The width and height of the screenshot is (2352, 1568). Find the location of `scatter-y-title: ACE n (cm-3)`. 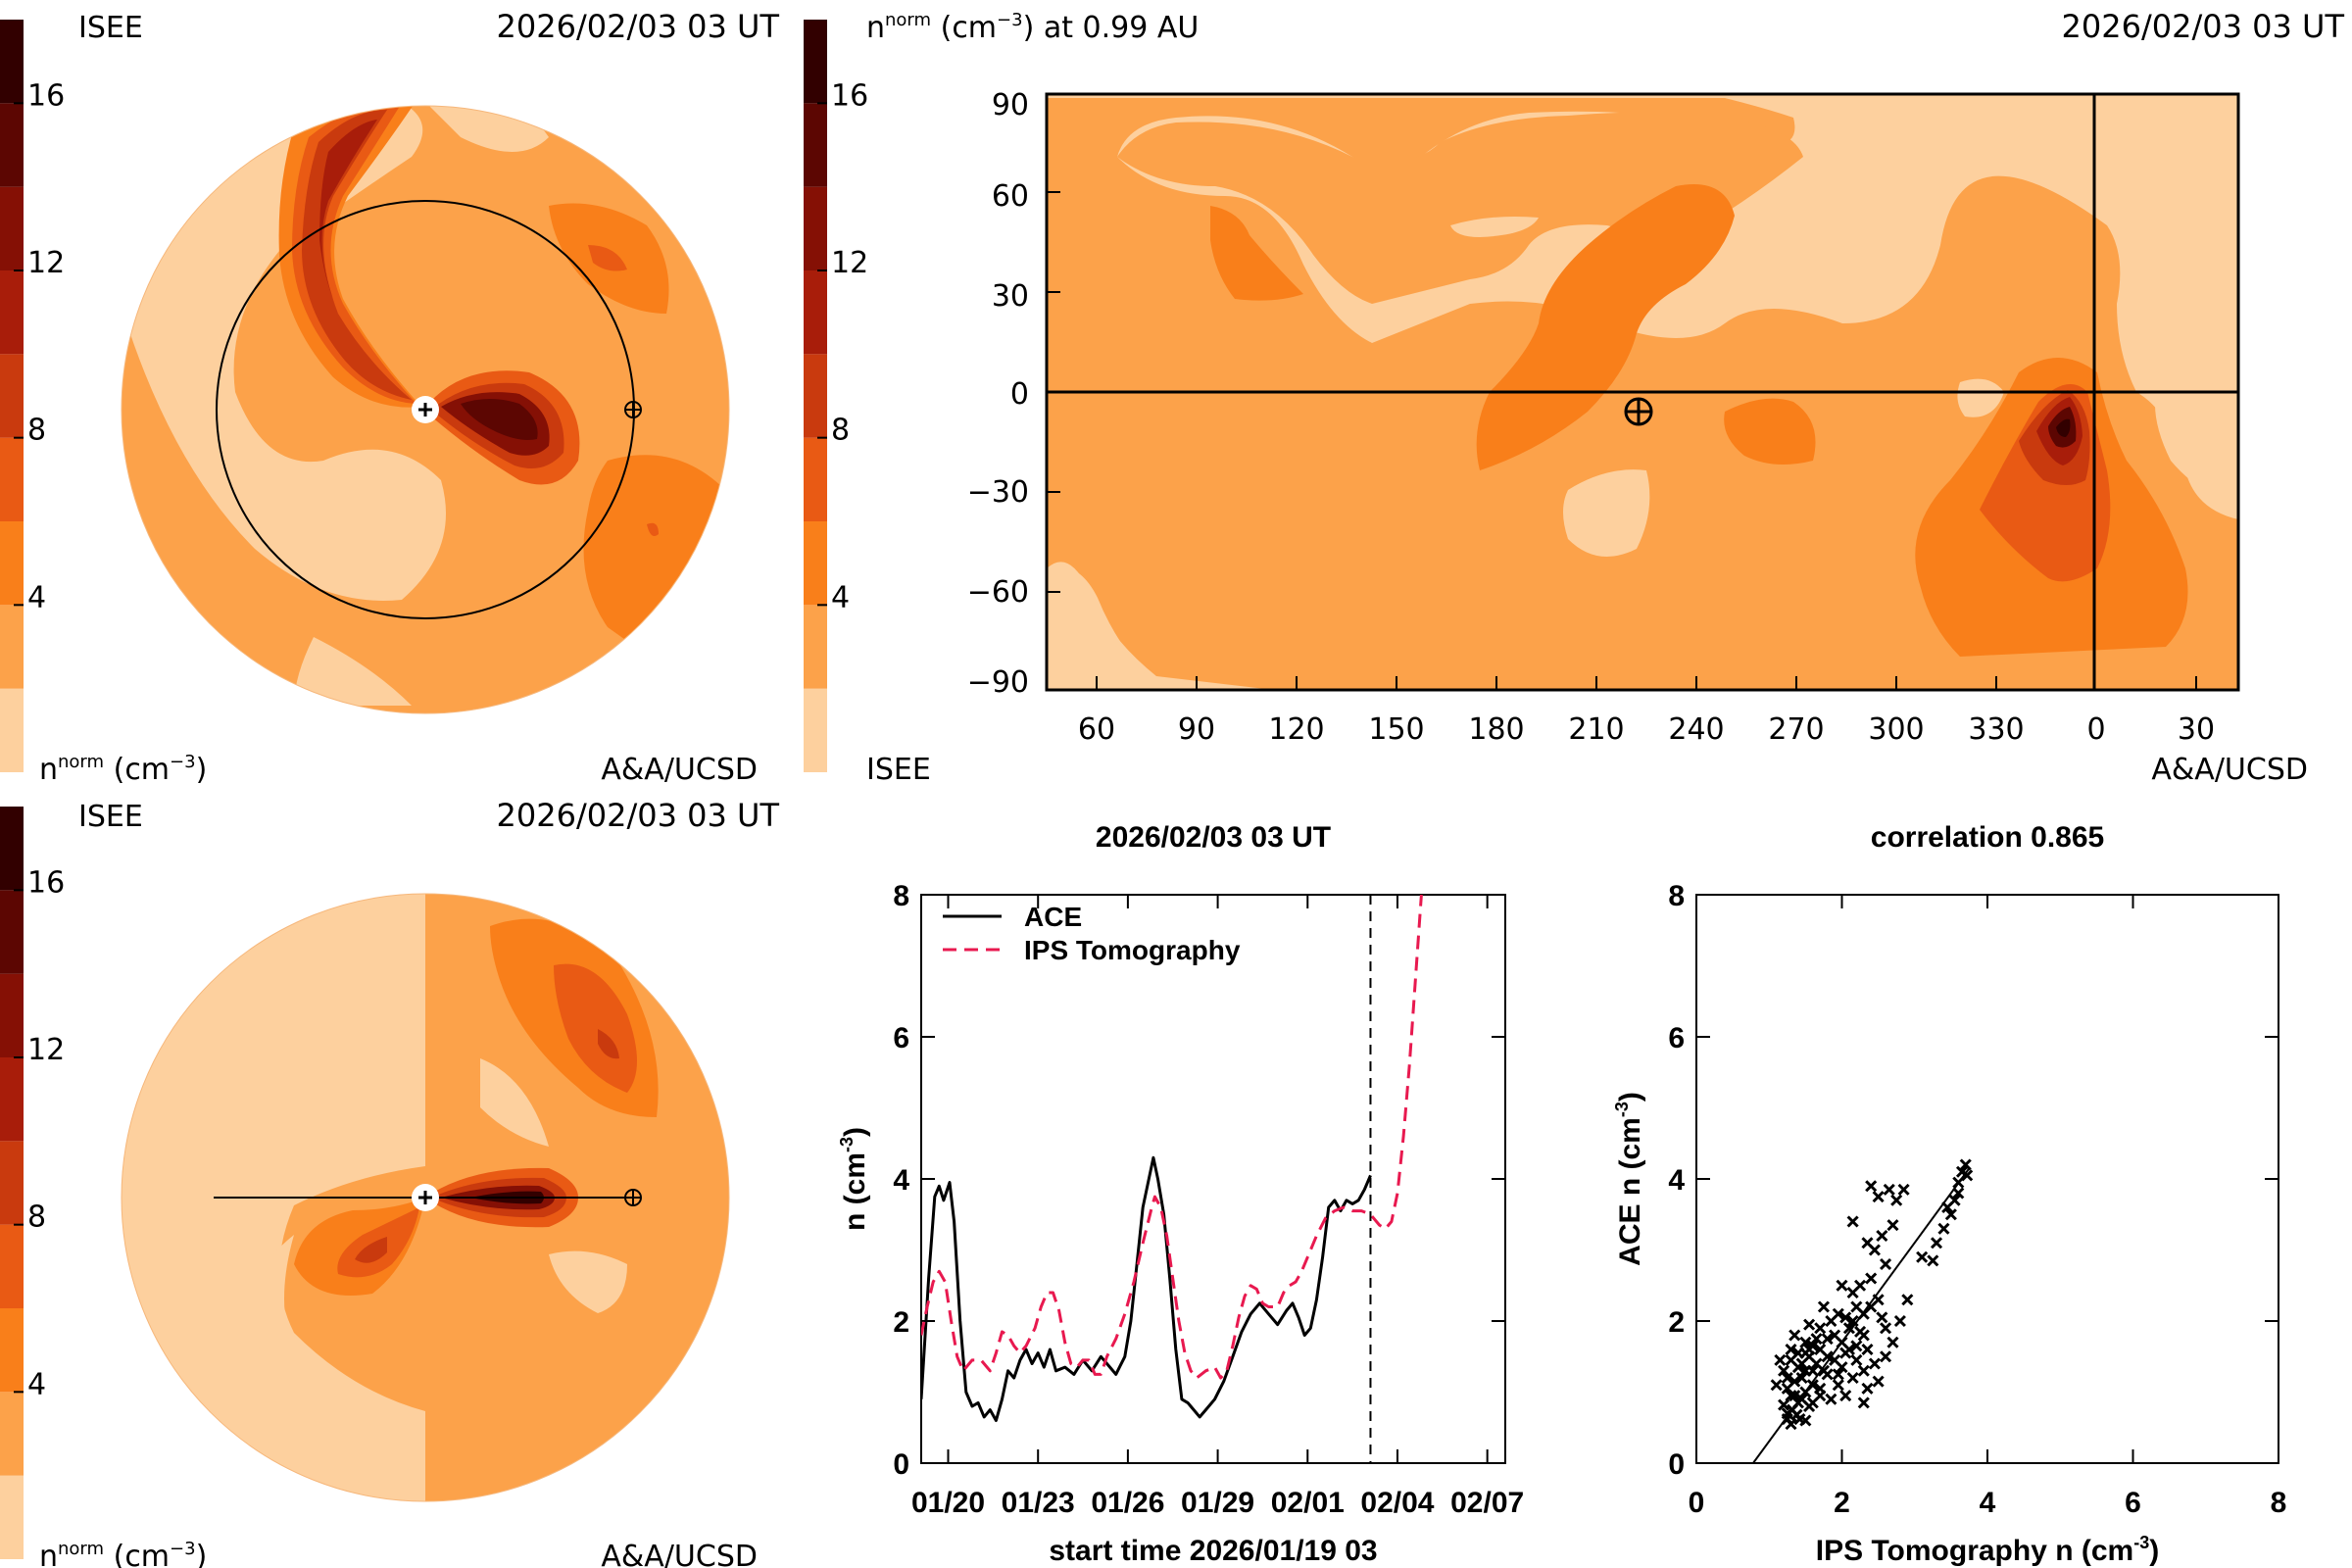

scatter-y-title: ACE n (cm-3) is located at coordinates (1629, 1179).